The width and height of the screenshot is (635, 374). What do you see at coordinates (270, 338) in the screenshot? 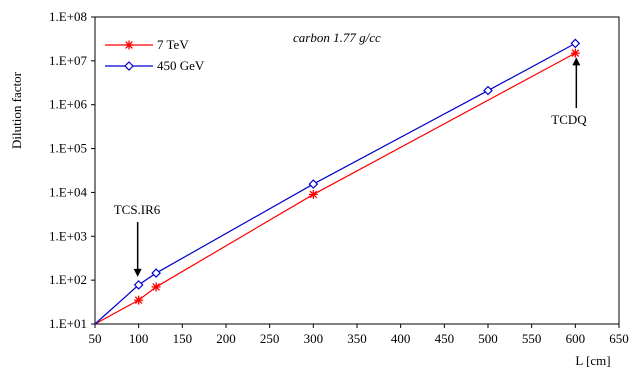
I see `x-tick-label: 250` at bounding box center [270, 338].